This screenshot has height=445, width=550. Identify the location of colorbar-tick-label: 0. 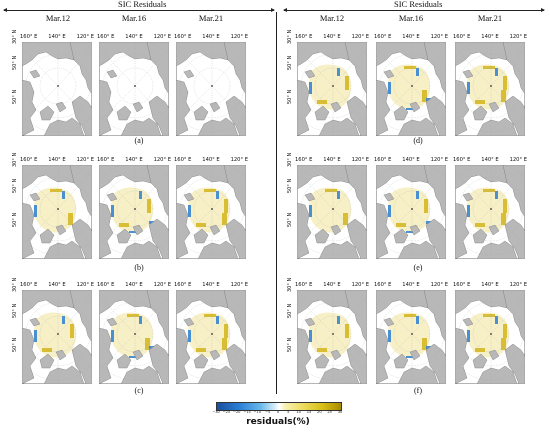
(278, 412).